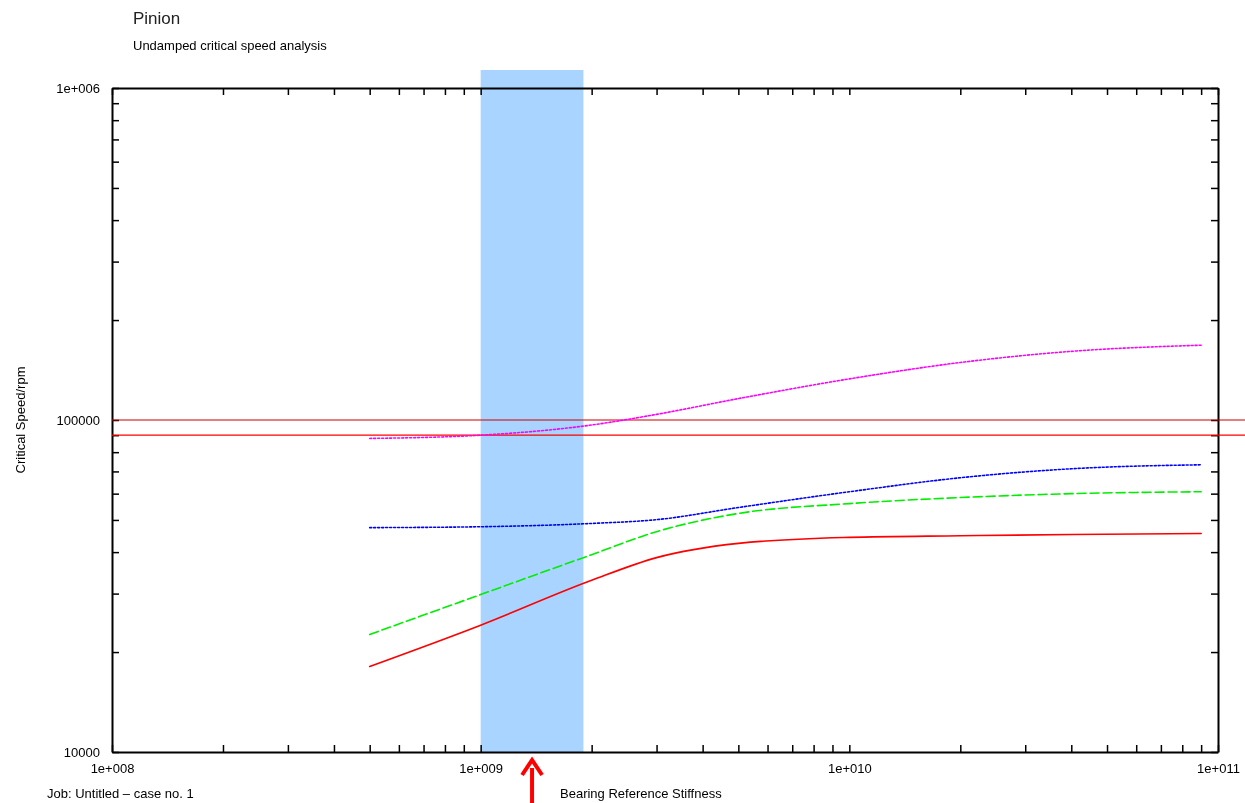 The height and width of the screenshot is (803, 1245). What do you see at coordinates (230, 45) in the screenshot?
I see `chart-subtitle: Undamped critical speed analysis` at bounding box center [230, 45].